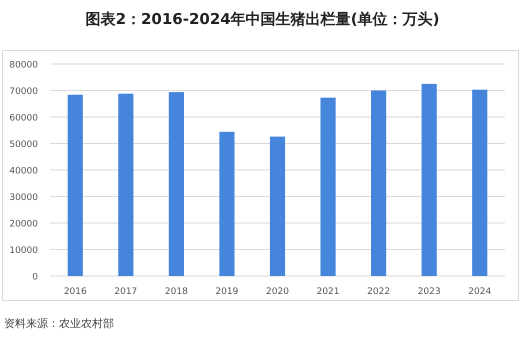  Describe the element at coordinates (23, 171) in the screenshot. I see `y-tick-label: 40000` at that location.